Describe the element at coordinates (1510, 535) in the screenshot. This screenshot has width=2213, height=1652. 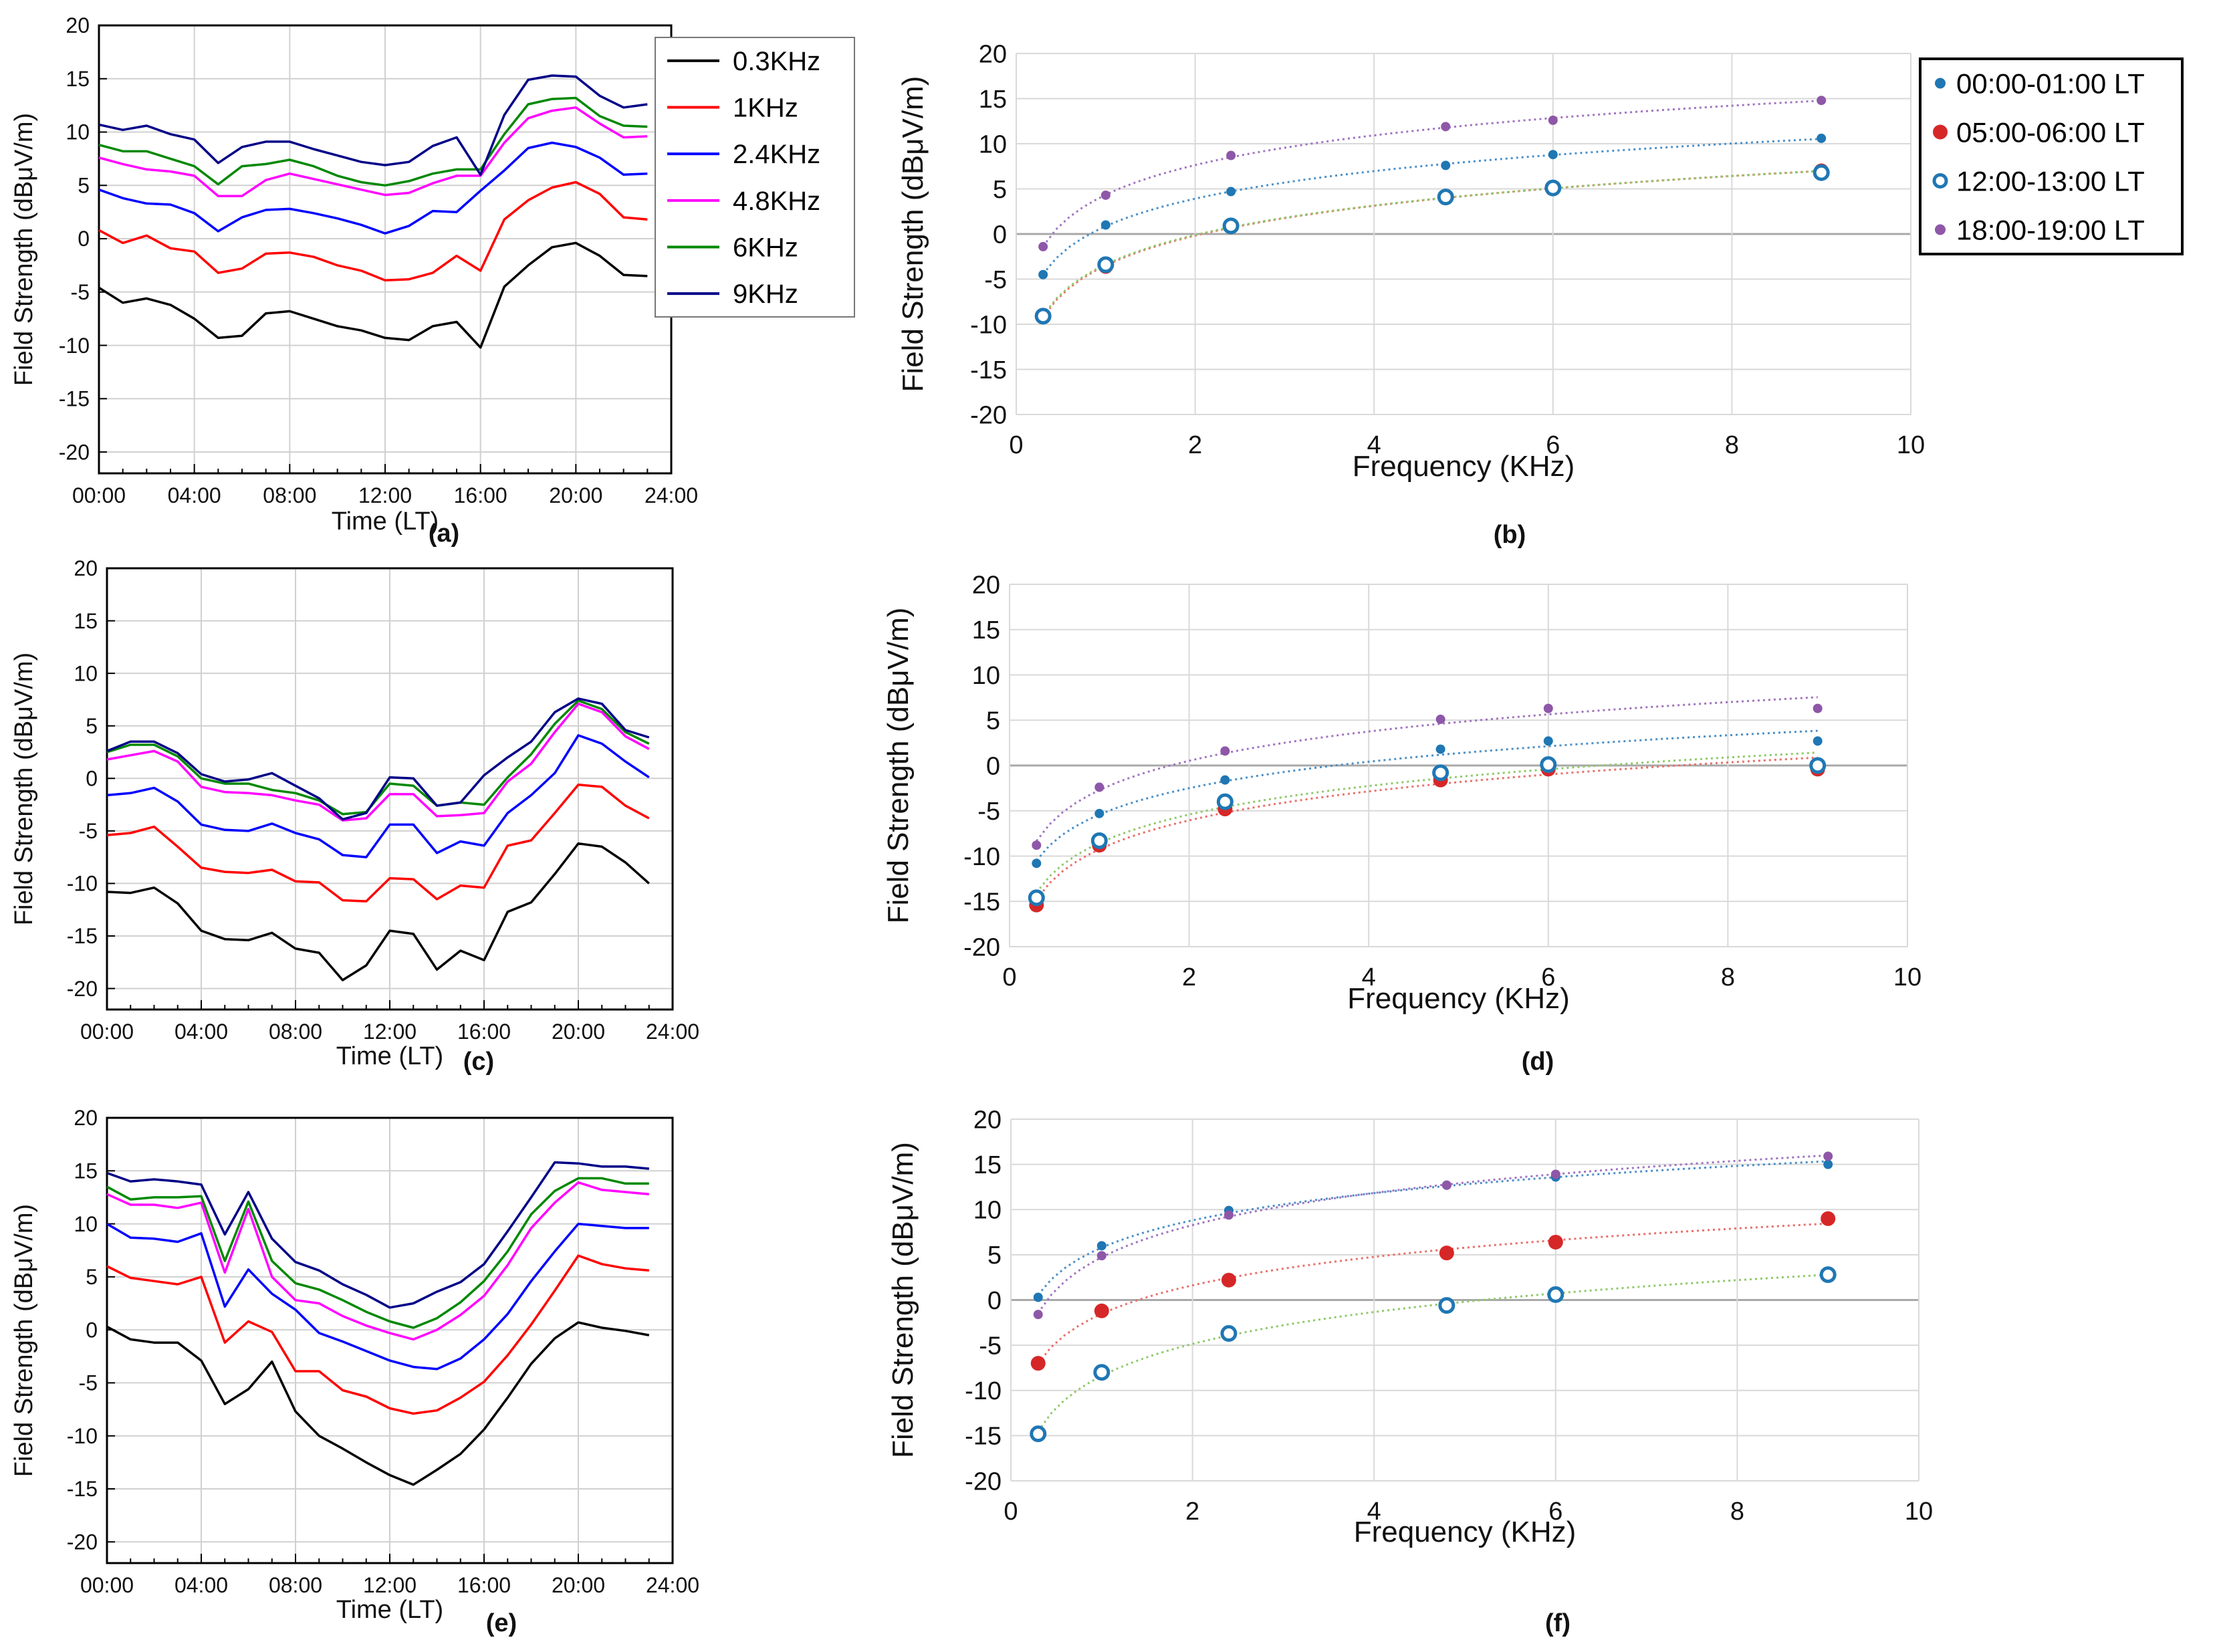
I see `panel-label: (b)` at that location.